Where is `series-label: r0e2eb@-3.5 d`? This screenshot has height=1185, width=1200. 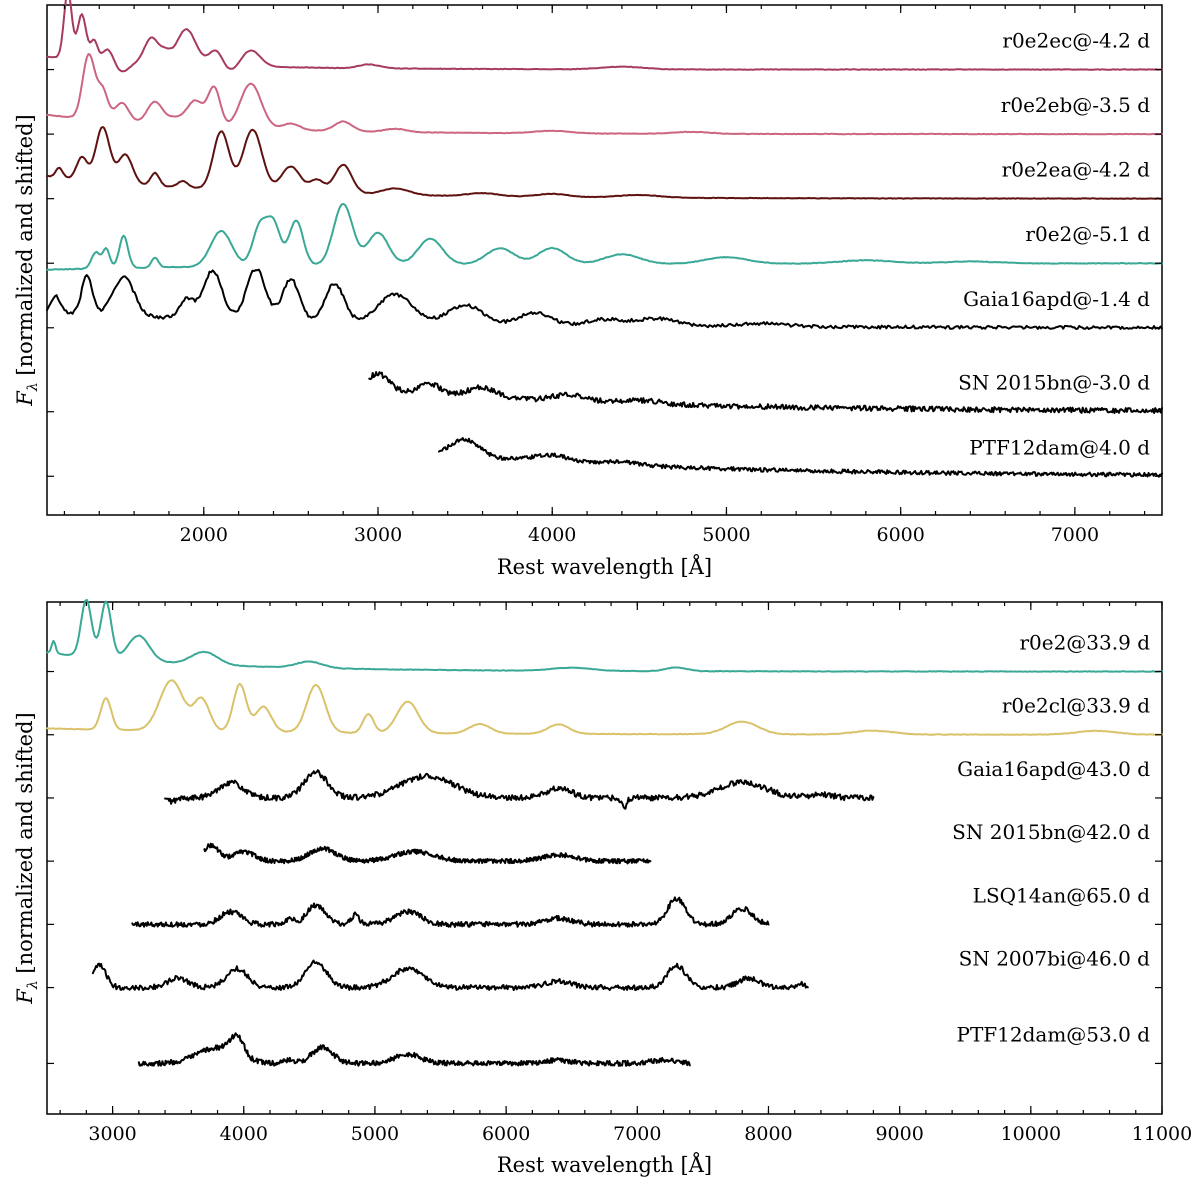
series-label: r0e2eb@-3.5 d is located at coordinates (1075, 105).